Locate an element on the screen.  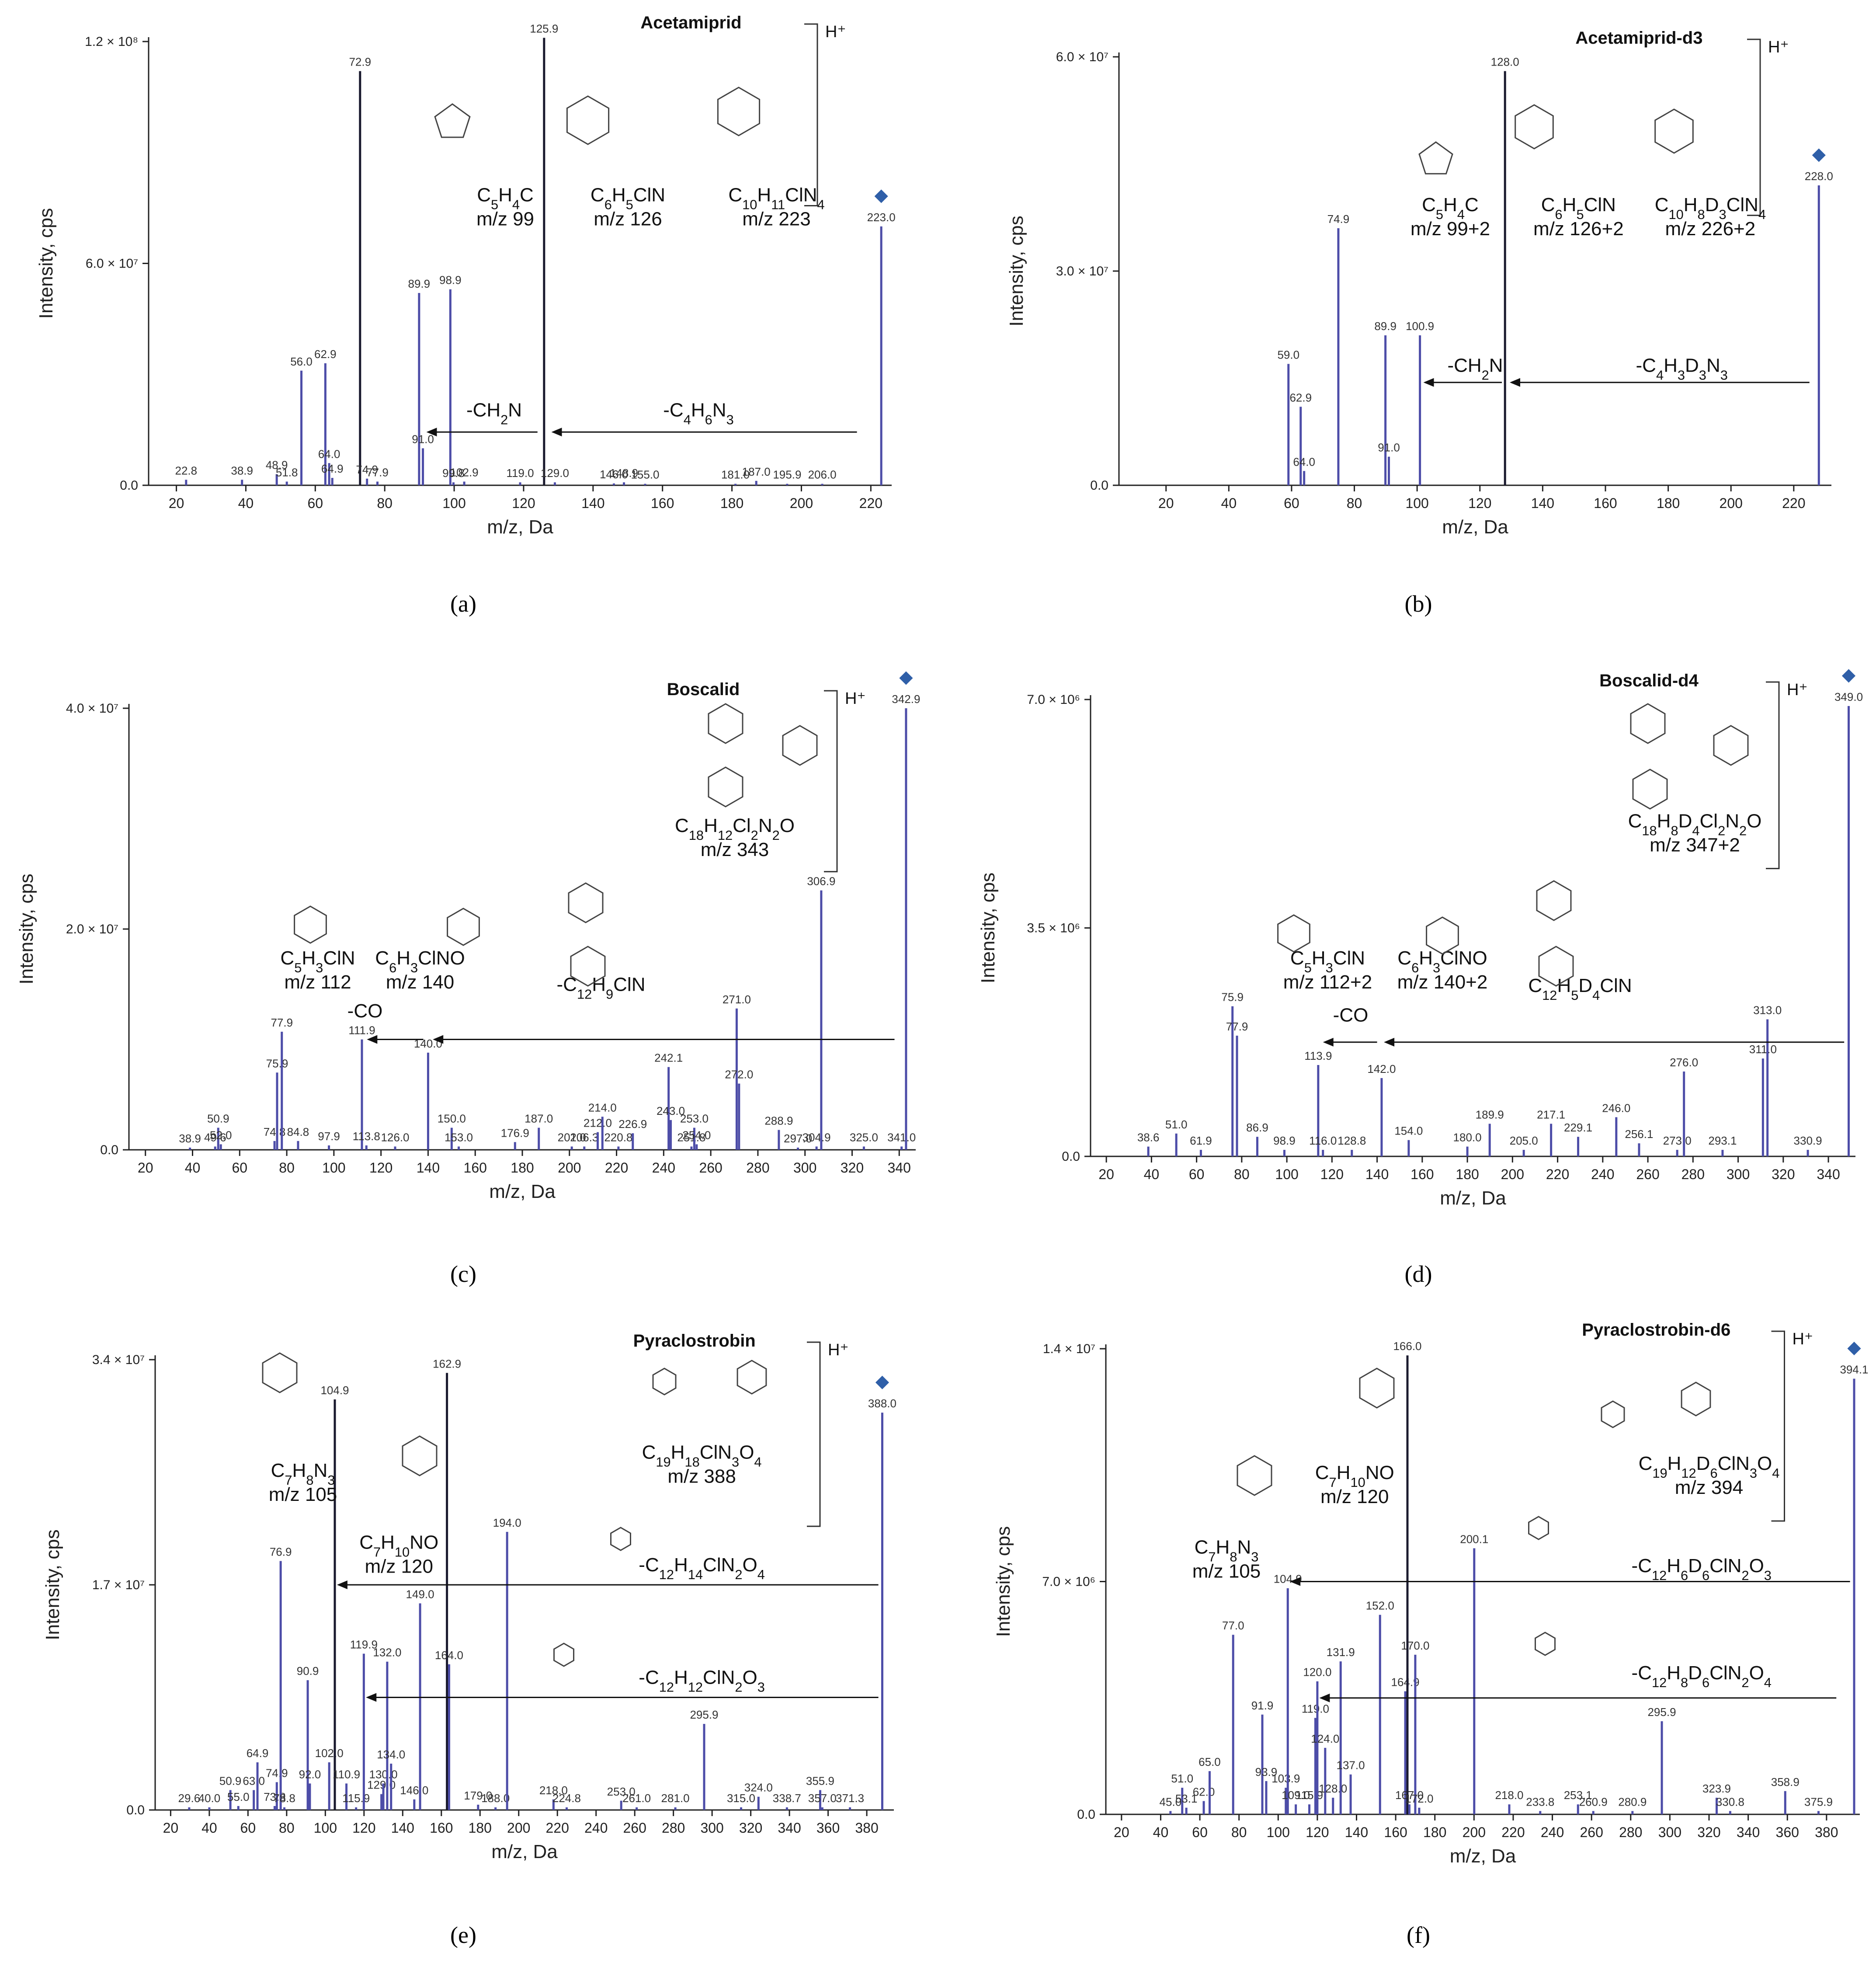
formula-subscript: 5 is located at coordinates (298, 967).